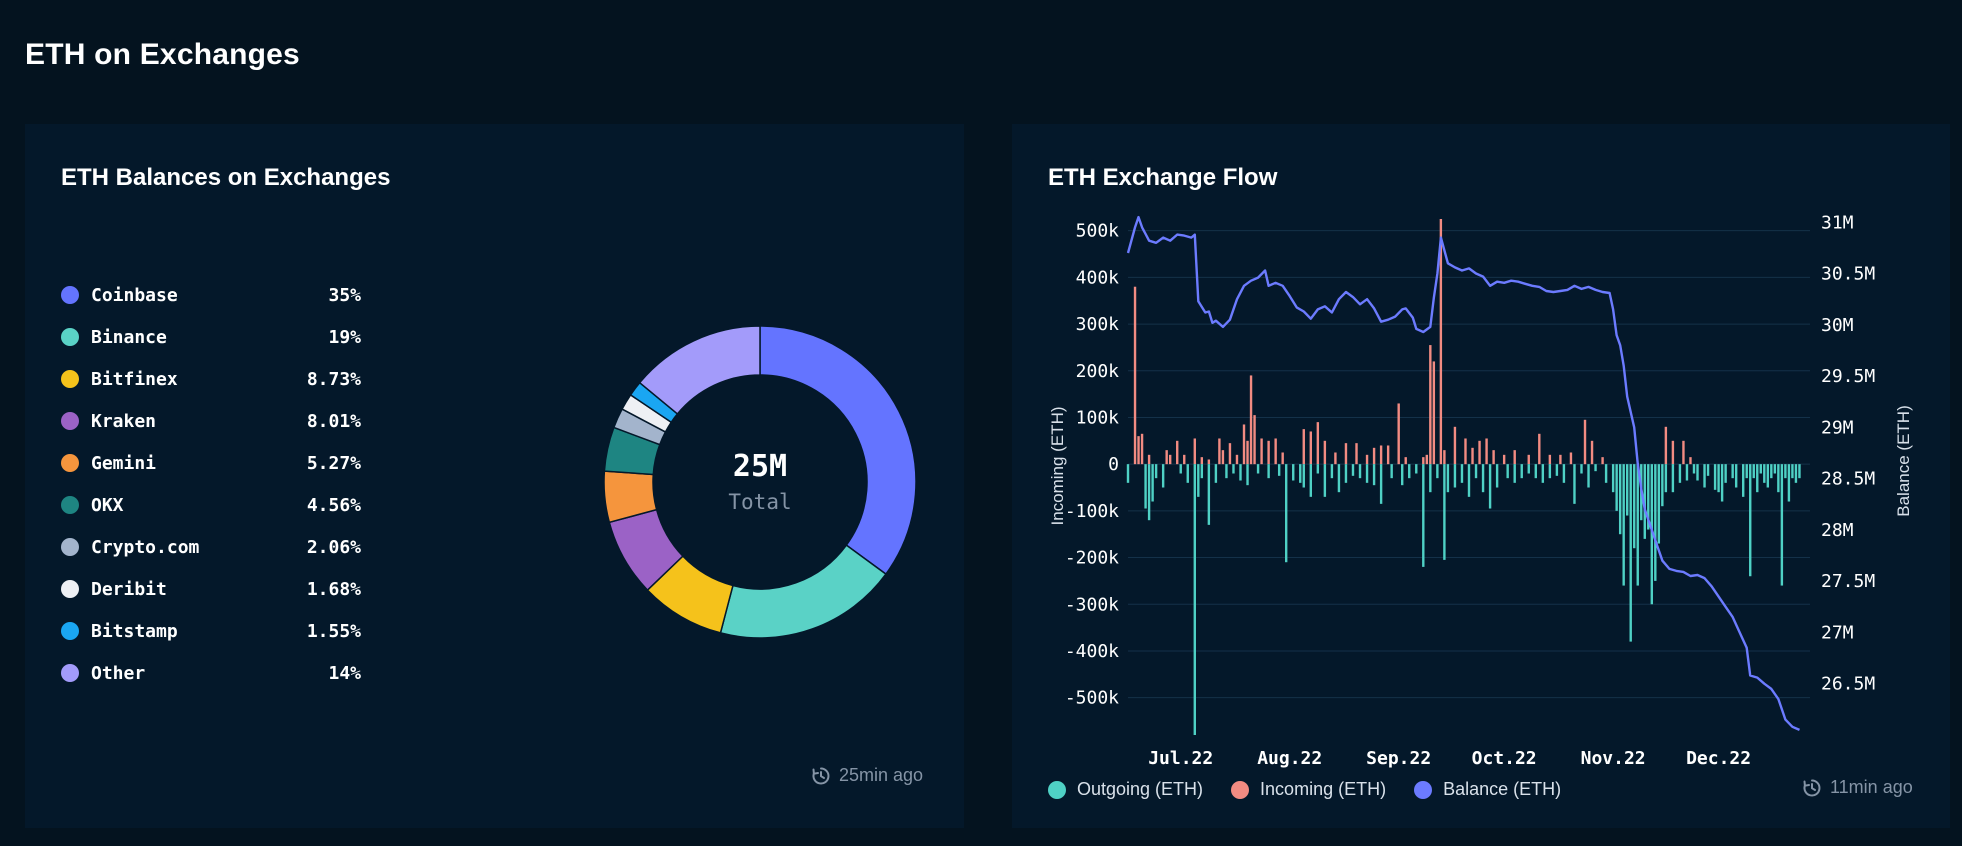 The width and height of the screenshot is (1962, 846). I want to click on flow-legend-dot, so click(1423, 789).